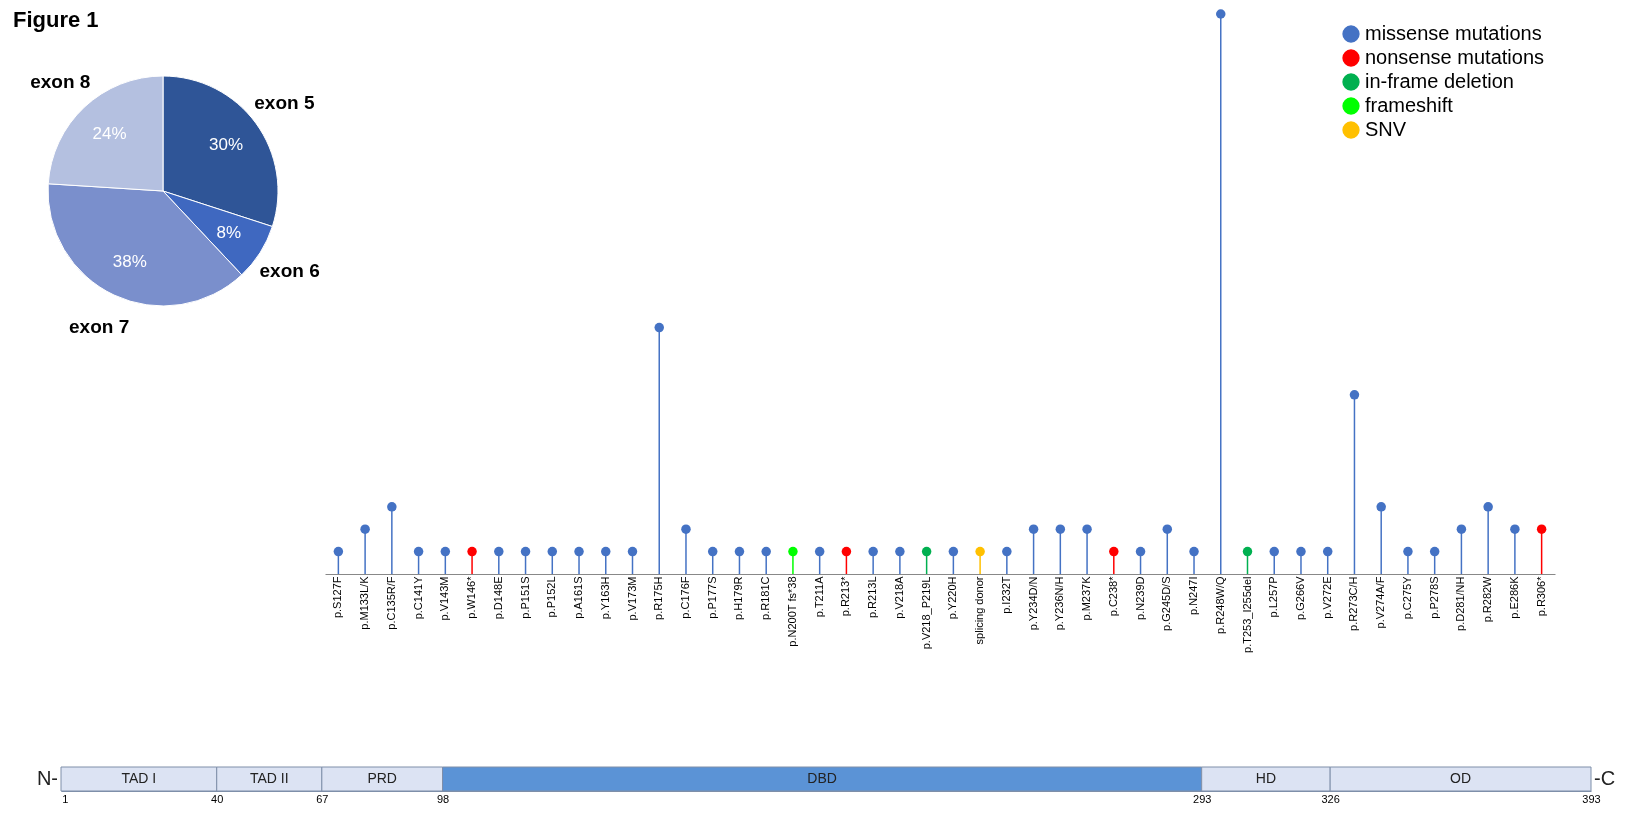  I want to click on x-tick-label: p.T211A, so click(818, 596).